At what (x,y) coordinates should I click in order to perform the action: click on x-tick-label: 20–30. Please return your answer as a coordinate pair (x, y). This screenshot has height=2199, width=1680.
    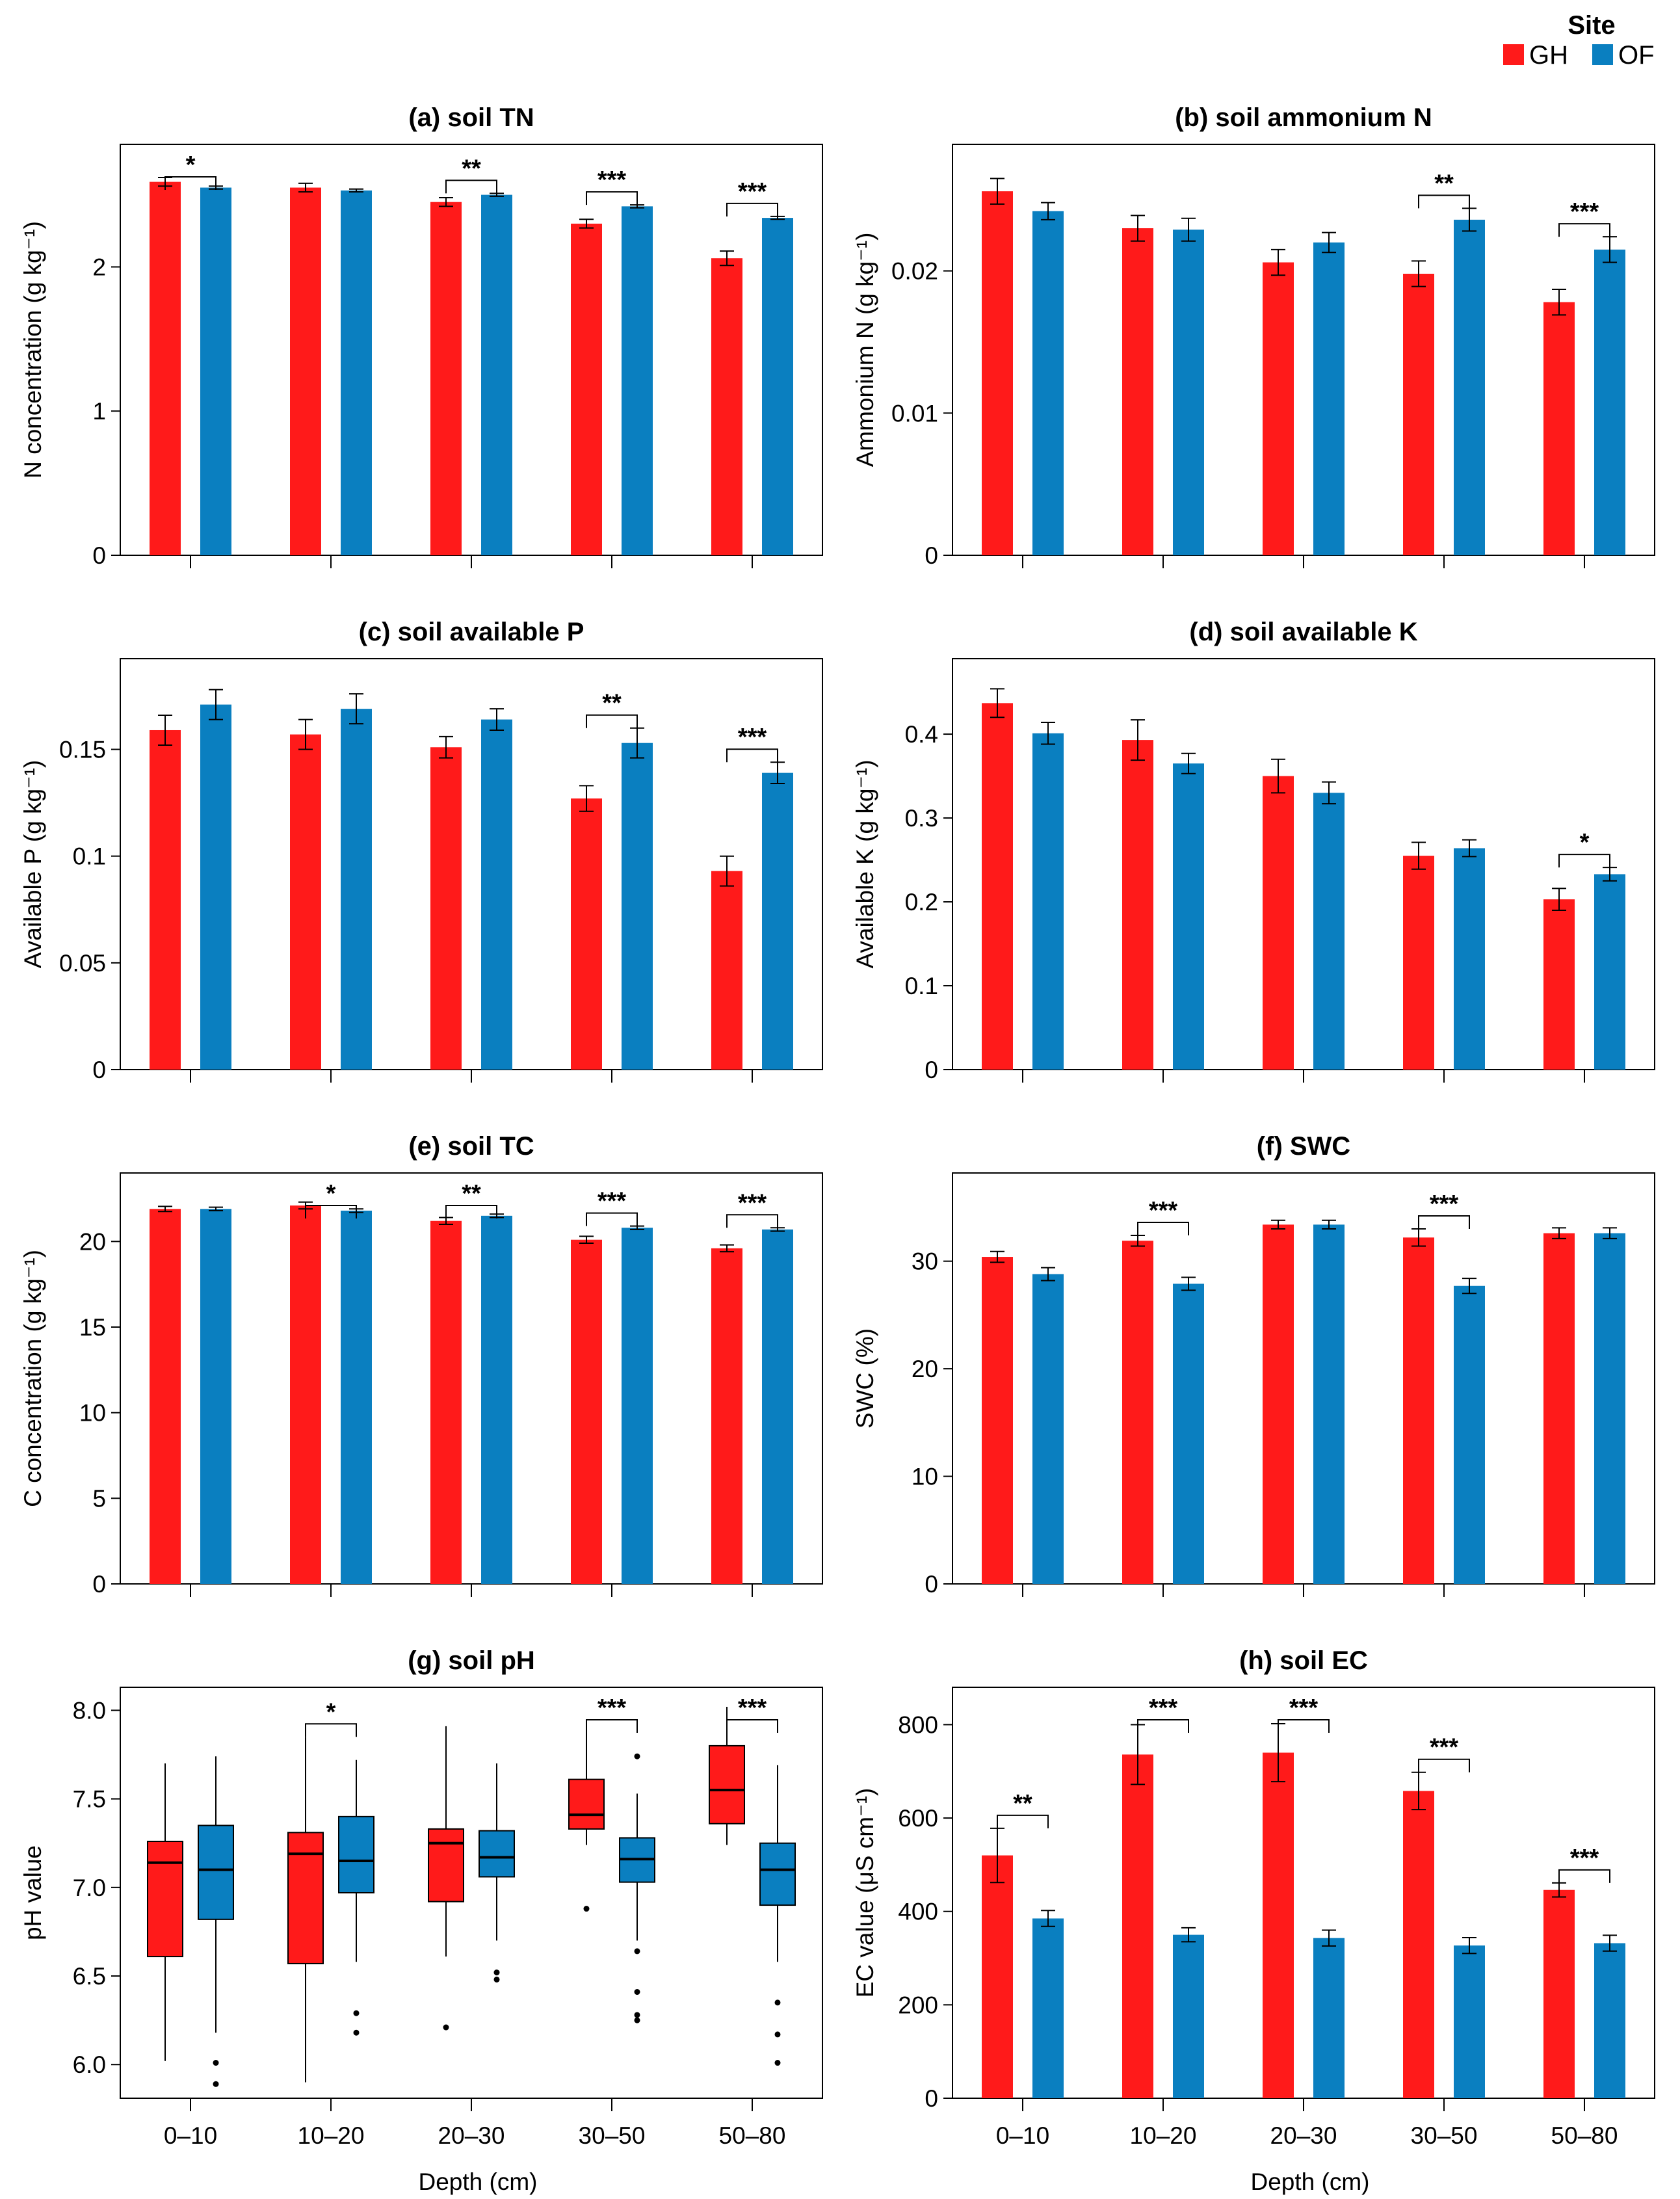
    Looking at the image, I should click on (471, 2135).